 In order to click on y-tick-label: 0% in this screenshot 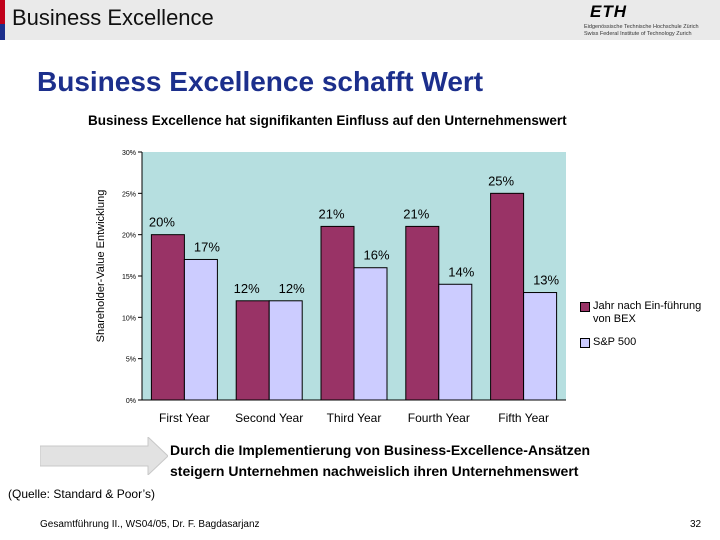, I will do `click(131, 401)`.